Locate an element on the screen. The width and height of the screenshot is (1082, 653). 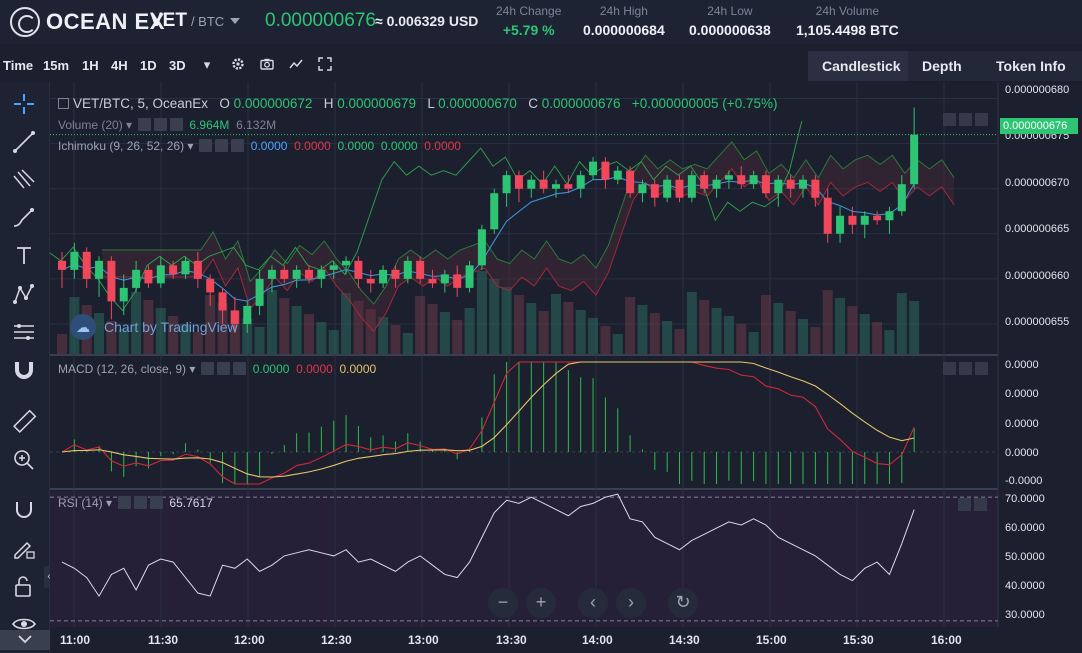
unlock-icon is located at coordinates (24, 586).